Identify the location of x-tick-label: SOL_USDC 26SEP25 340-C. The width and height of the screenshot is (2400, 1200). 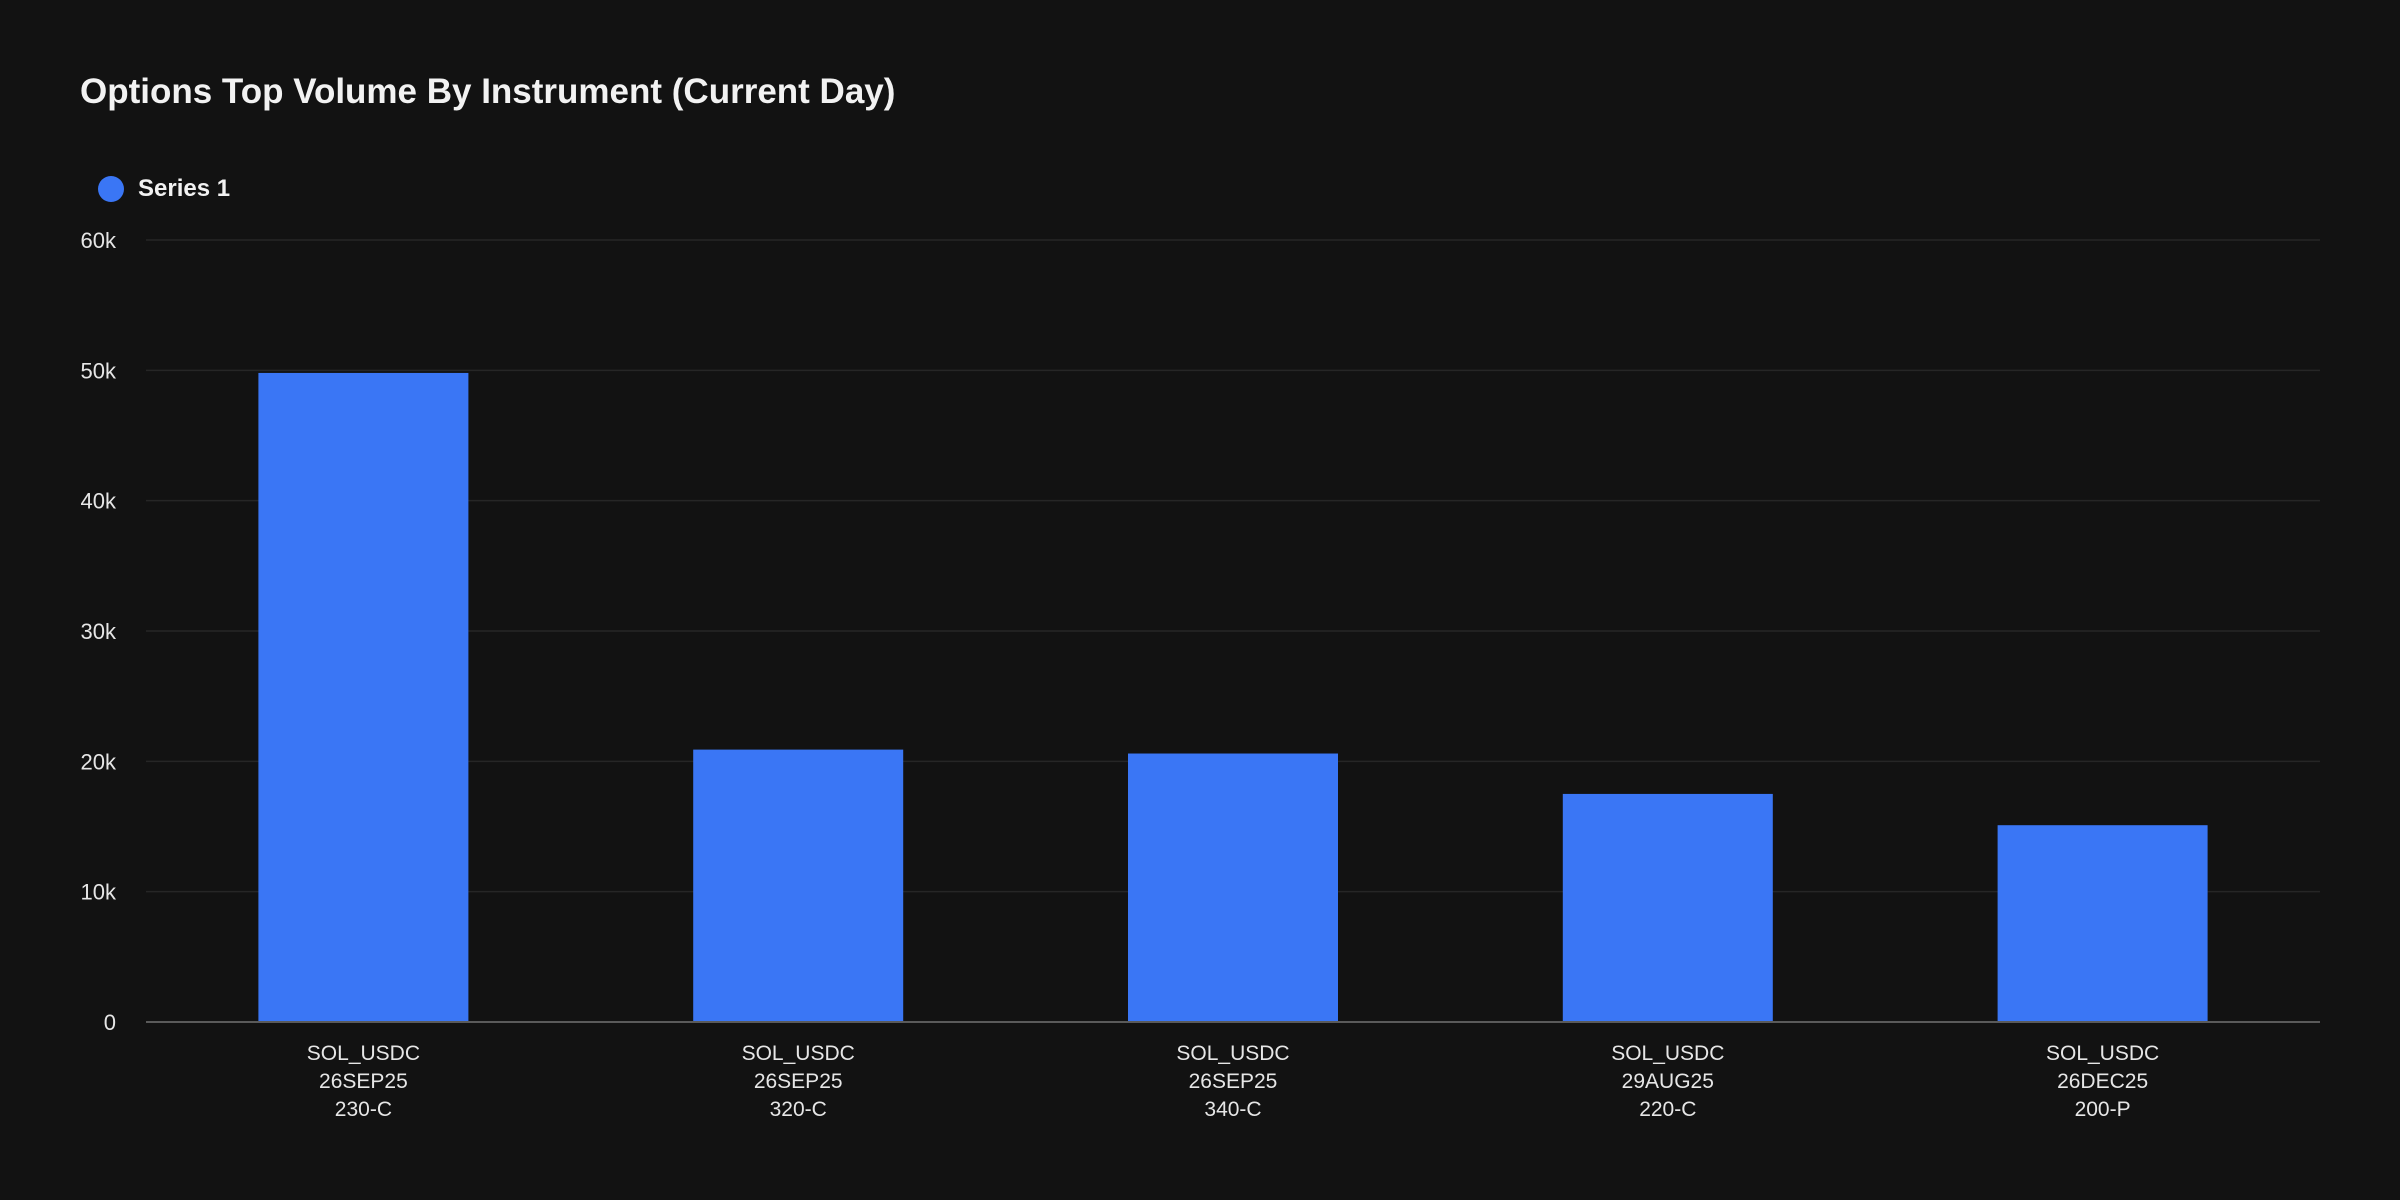
(1232, 1081).